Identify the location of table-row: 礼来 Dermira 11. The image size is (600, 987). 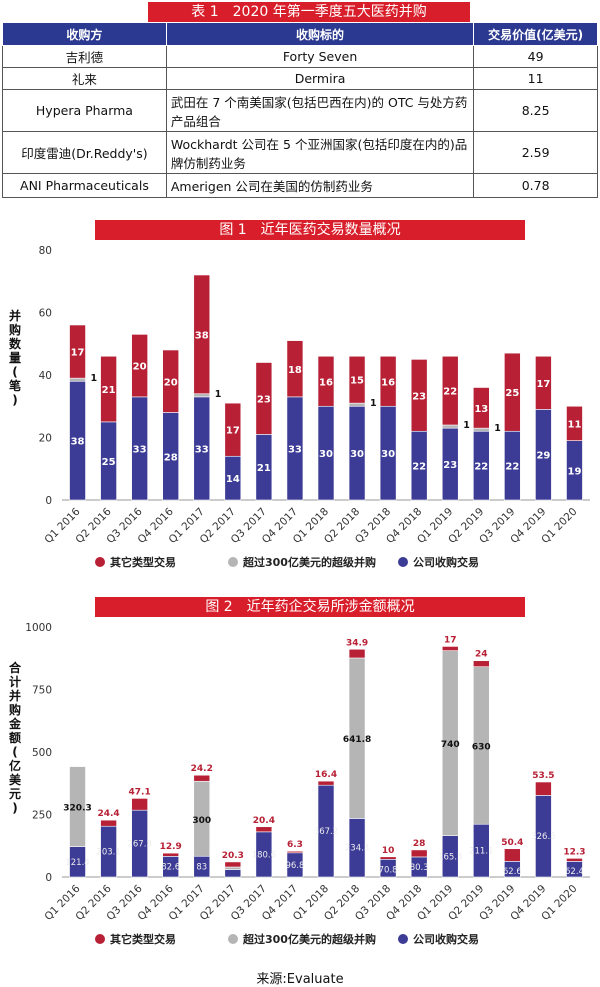
(300, 78).